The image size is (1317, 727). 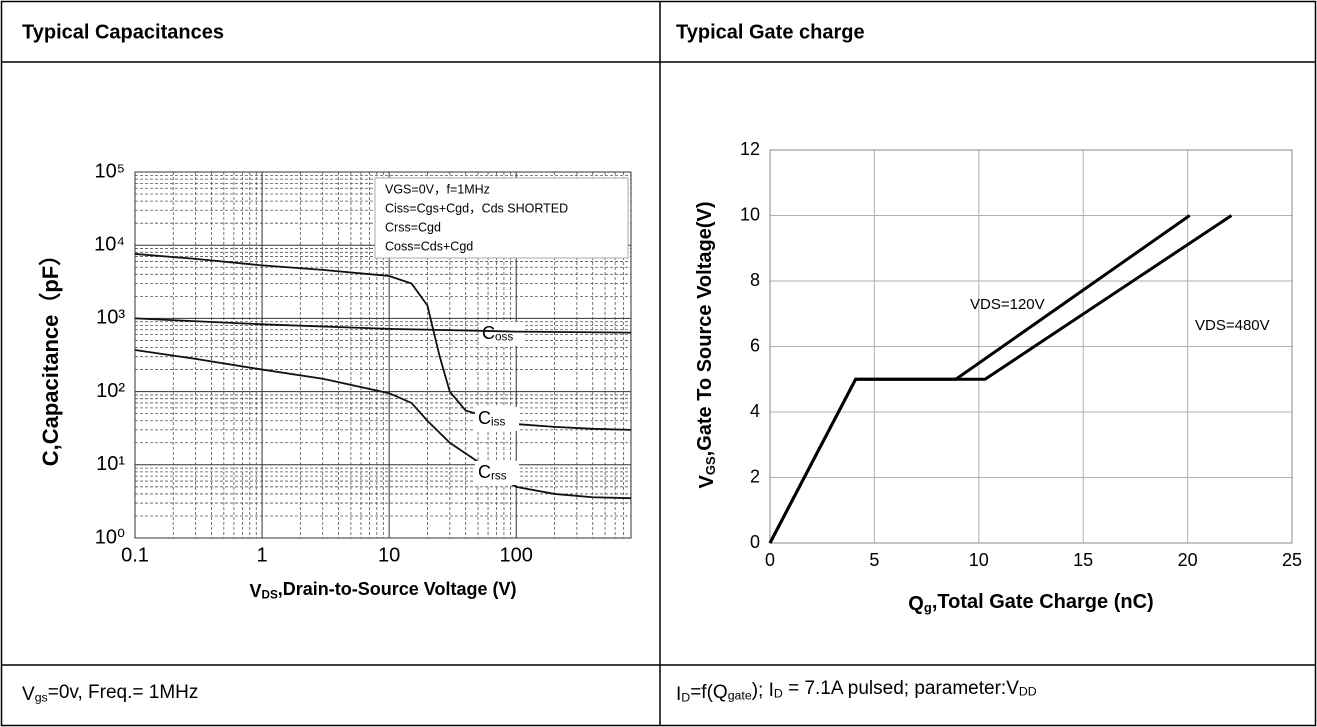 What do you see at coordinates (916, 604) in the screenshot?
I see `text-part: Q` at bounding box center [916, 604].